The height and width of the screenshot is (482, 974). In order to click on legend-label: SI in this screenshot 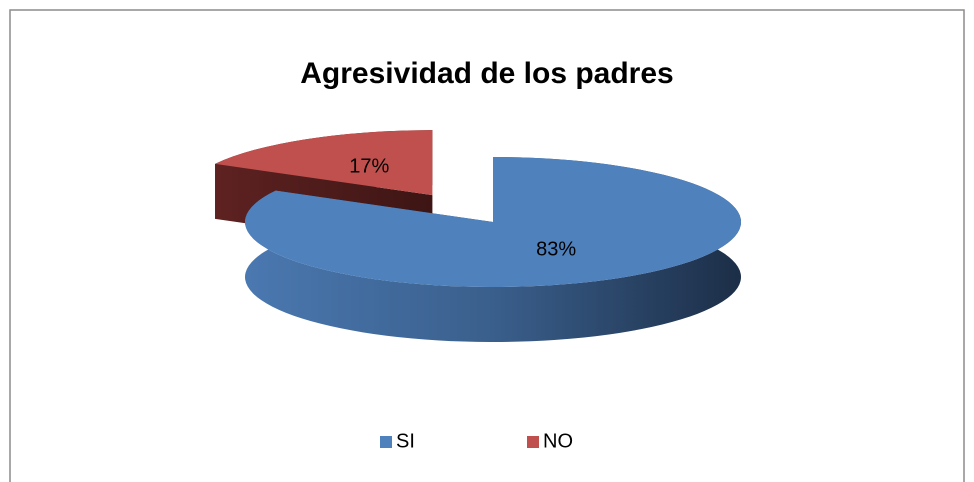, I will do `click(405, 441)`.